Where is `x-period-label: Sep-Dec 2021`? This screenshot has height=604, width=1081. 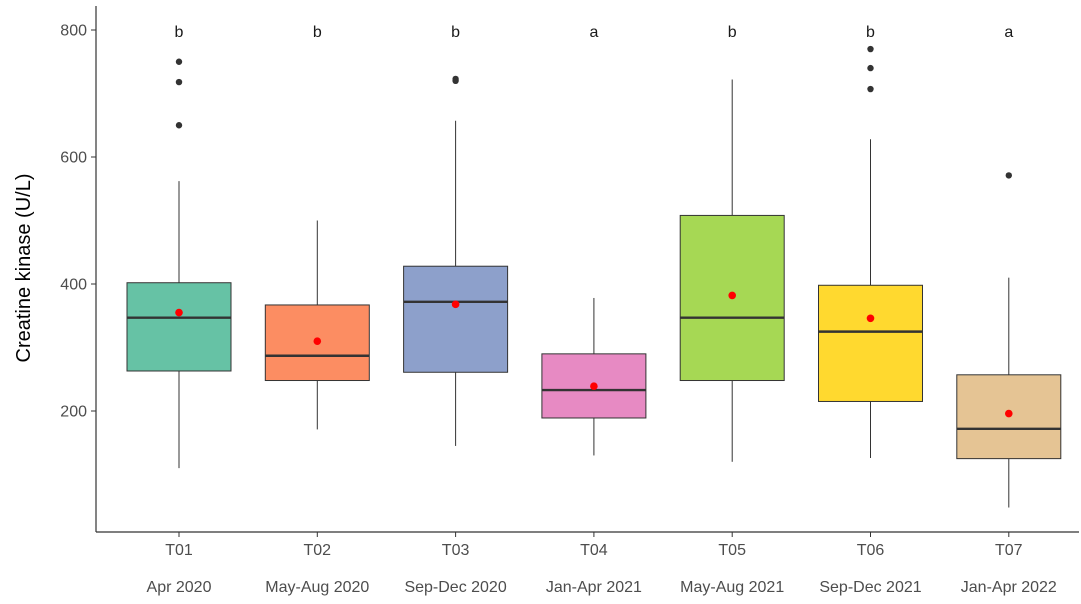 x-period-label: Sep-Dec 2021 is located at coordinates (870, 587).